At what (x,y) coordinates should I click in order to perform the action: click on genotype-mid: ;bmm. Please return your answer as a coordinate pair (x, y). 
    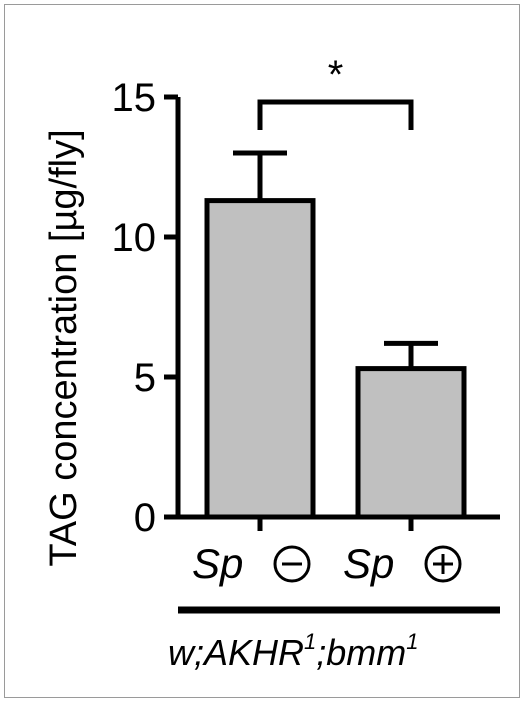
    Looking at the image, I should click on (361, 652).